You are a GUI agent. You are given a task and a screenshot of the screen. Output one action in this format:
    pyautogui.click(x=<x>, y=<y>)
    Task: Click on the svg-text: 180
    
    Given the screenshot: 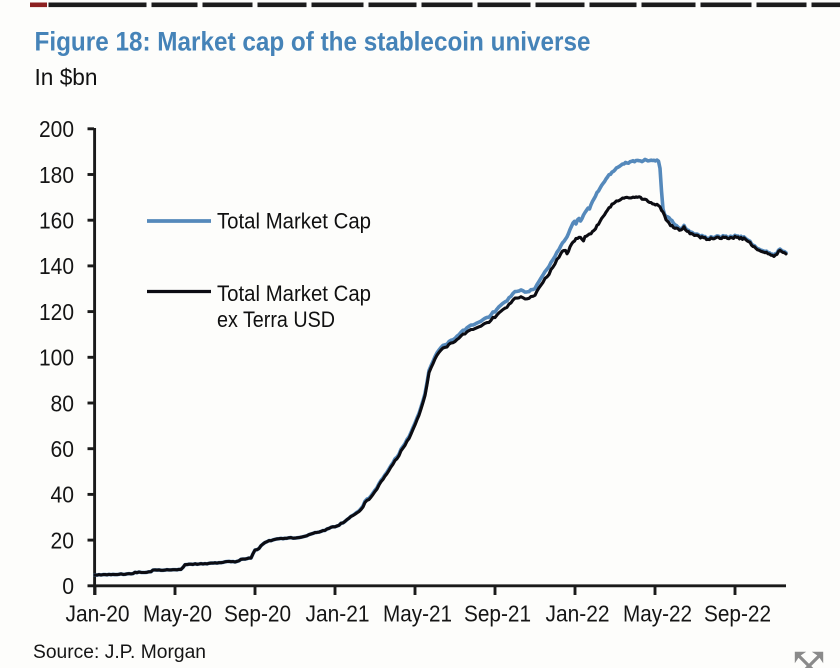 What is the action you would take?
    pyautogui.click(x=56, y=175)
    